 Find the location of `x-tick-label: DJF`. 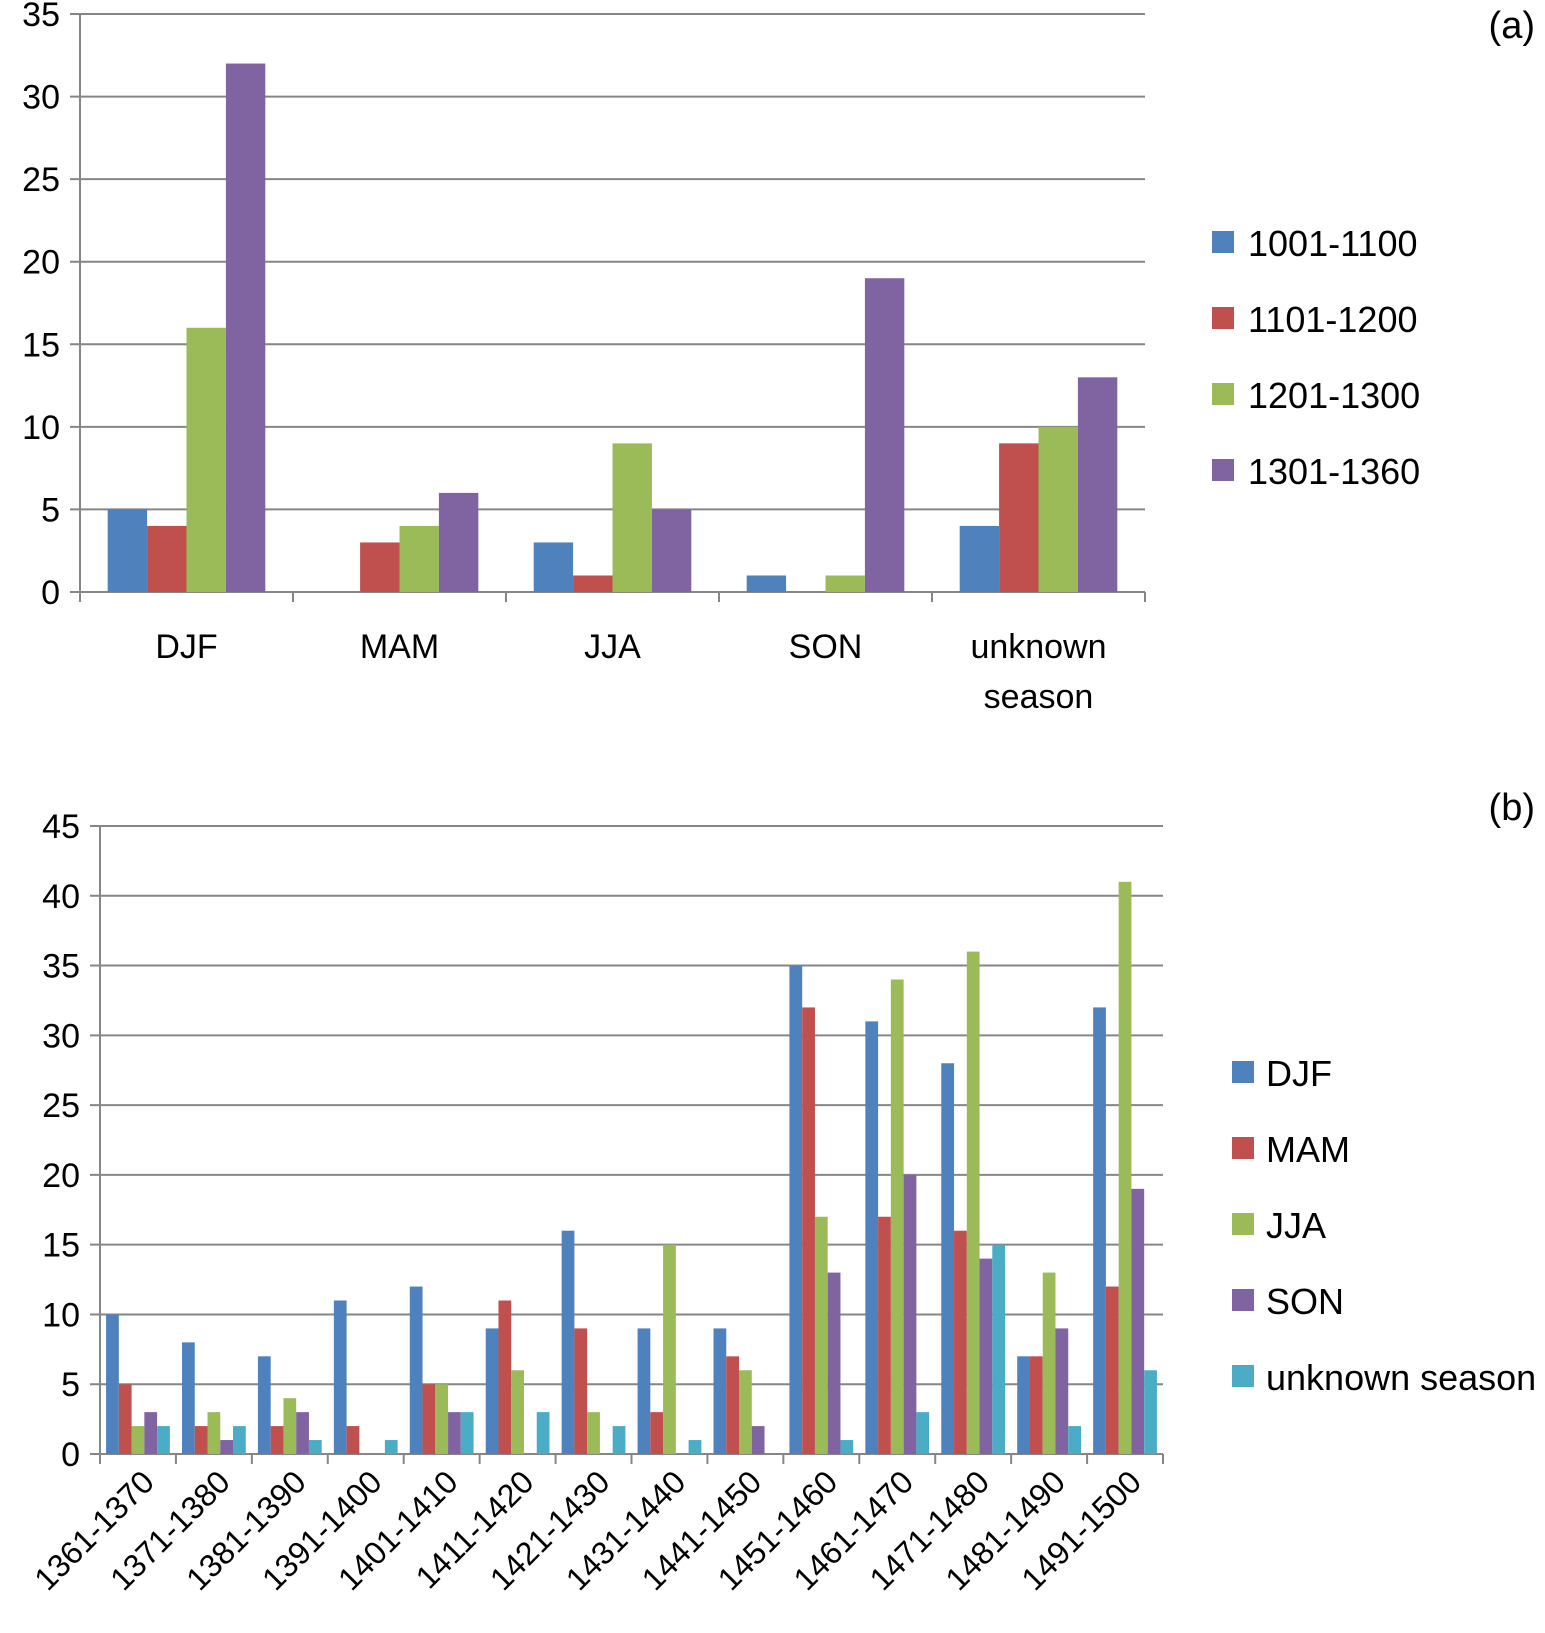

x-tick-label: DJF is located at coordinates (186, 647).